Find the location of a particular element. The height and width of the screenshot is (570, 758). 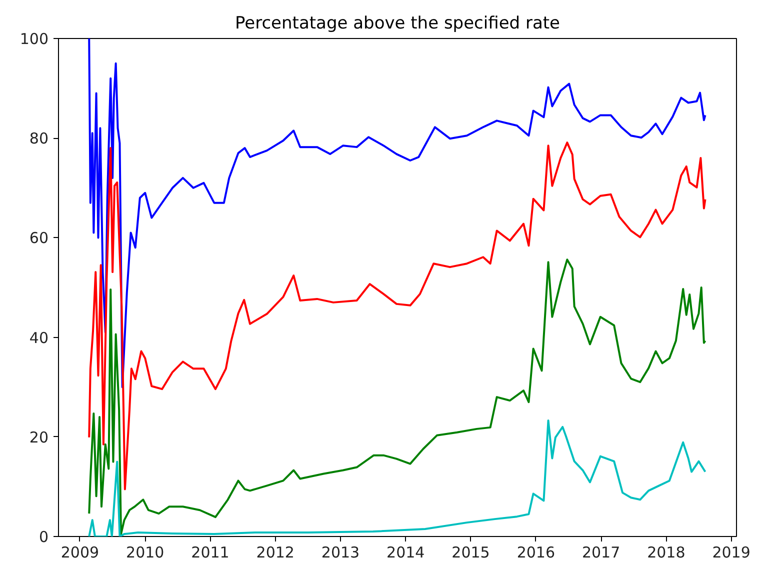

x-tick-label: 2019 is located at coordinates (731, 553).